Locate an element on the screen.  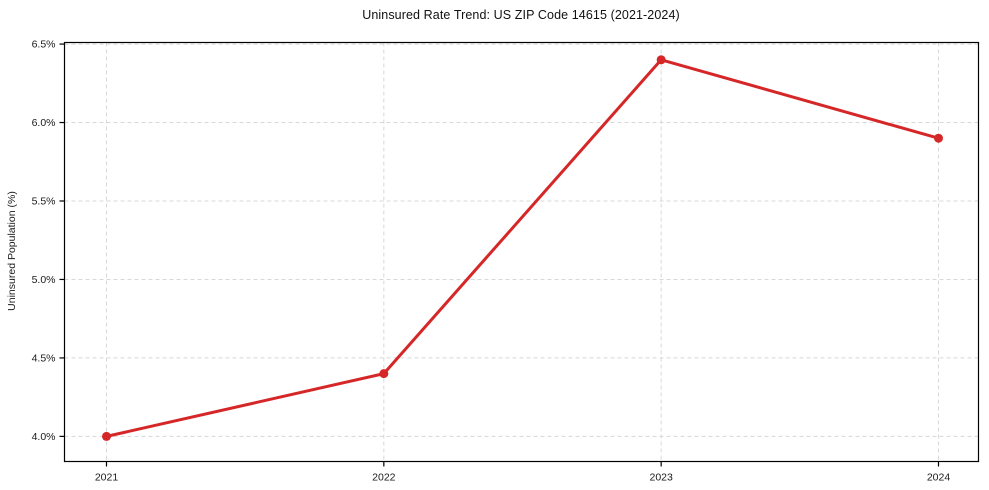
y-tick-label: 5.5% is located at coordinates (44, 201).